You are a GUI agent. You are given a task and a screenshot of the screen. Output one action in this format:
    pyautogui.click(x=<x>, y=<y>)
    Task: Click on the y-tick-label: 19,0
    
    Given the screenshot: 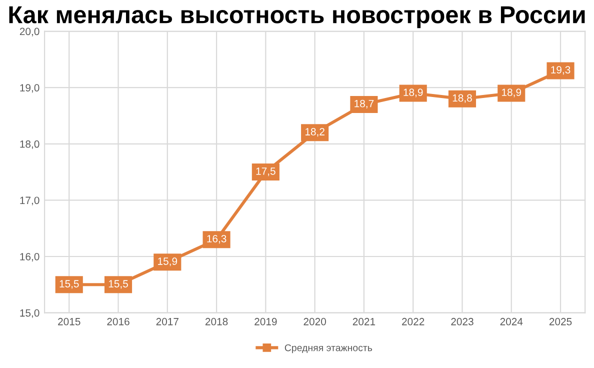 What is the action you would take?
    pyautogui.click(x=30, y=88)
    